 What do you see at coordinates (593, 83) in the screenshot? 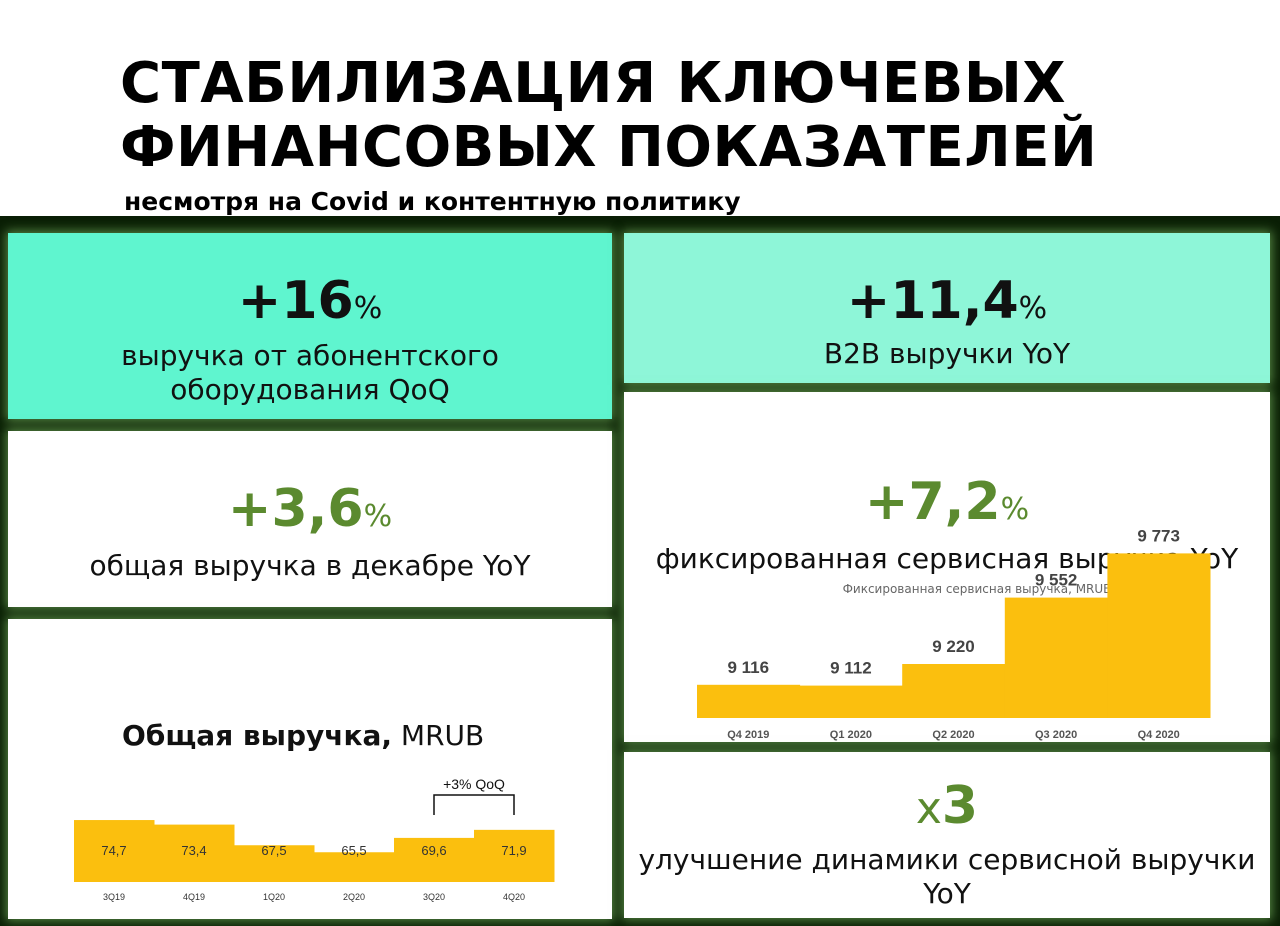
I see `title-line-1: СТАБИЛИЗАЦИЯ КЛЮЧЕВЫХ` at bounding box center [593, 83].